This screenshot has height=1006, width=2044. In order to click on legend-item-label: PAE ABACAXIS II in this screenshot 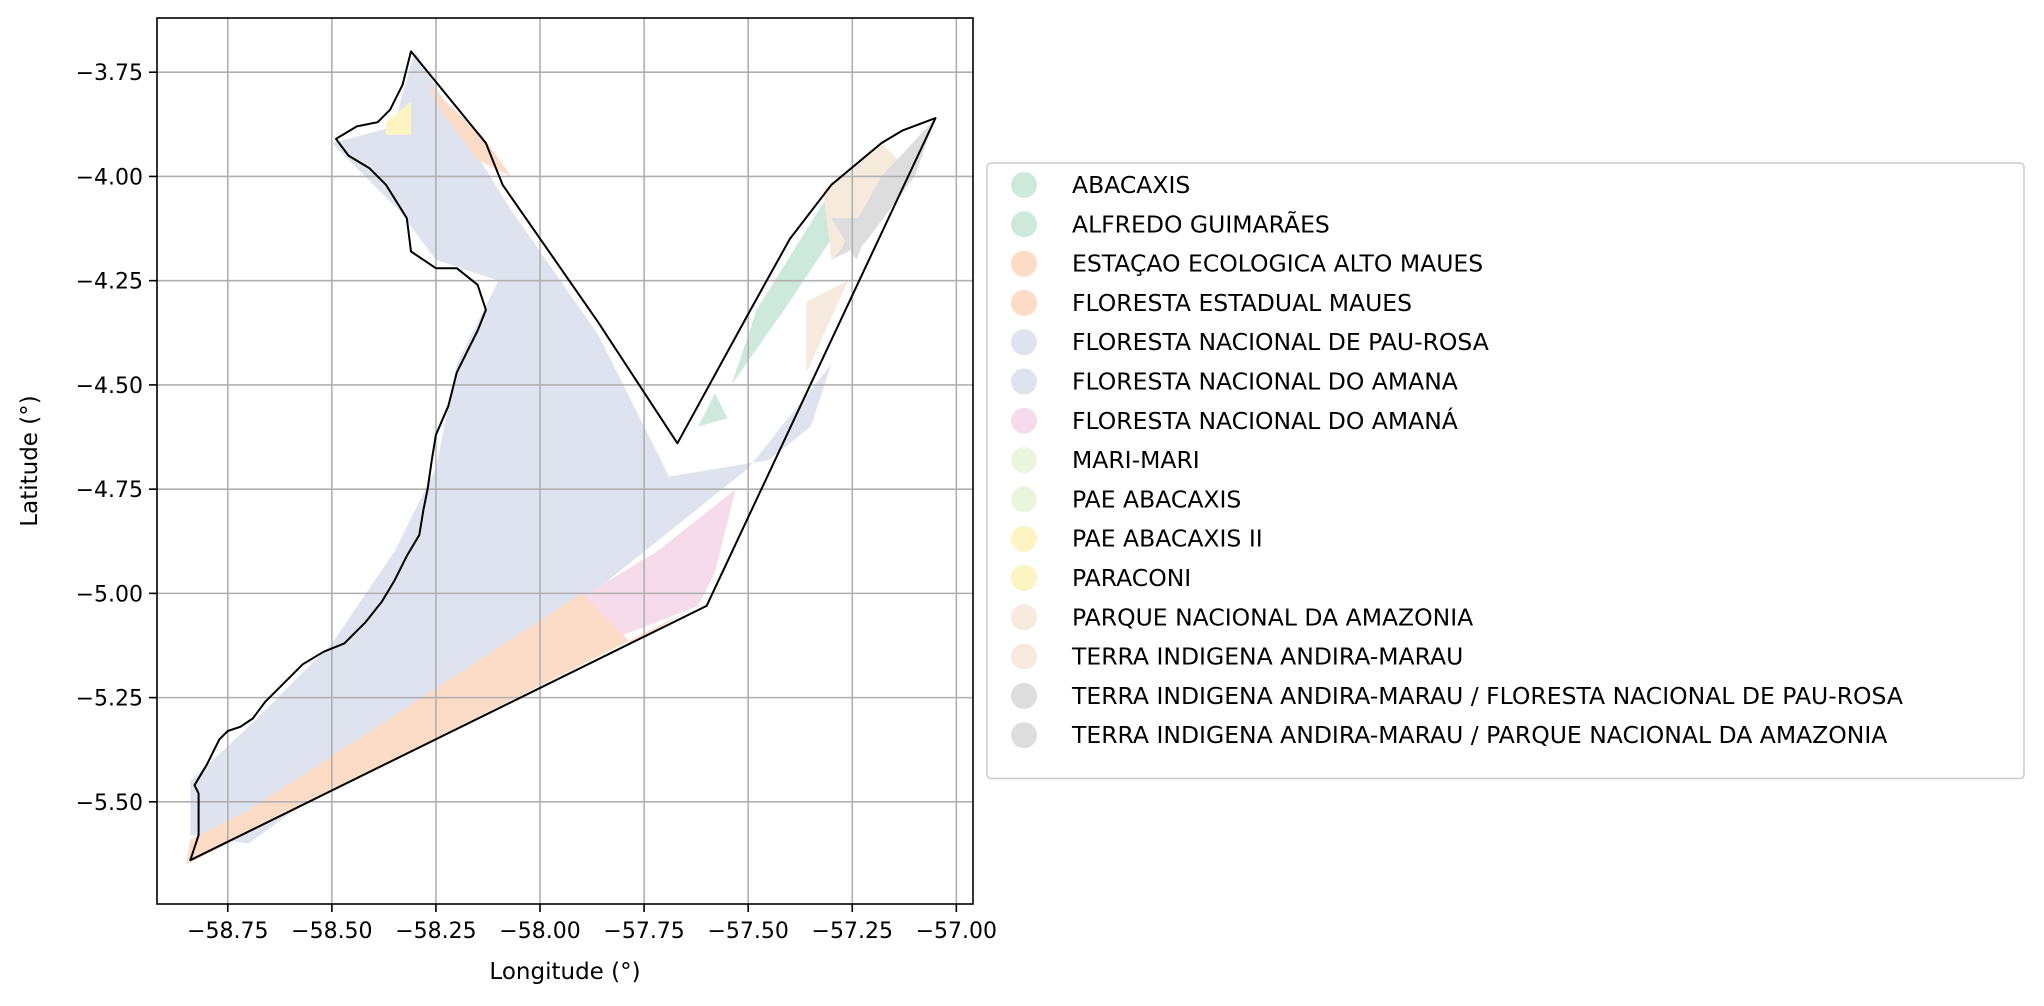, I will do `click(1167, 539)`.